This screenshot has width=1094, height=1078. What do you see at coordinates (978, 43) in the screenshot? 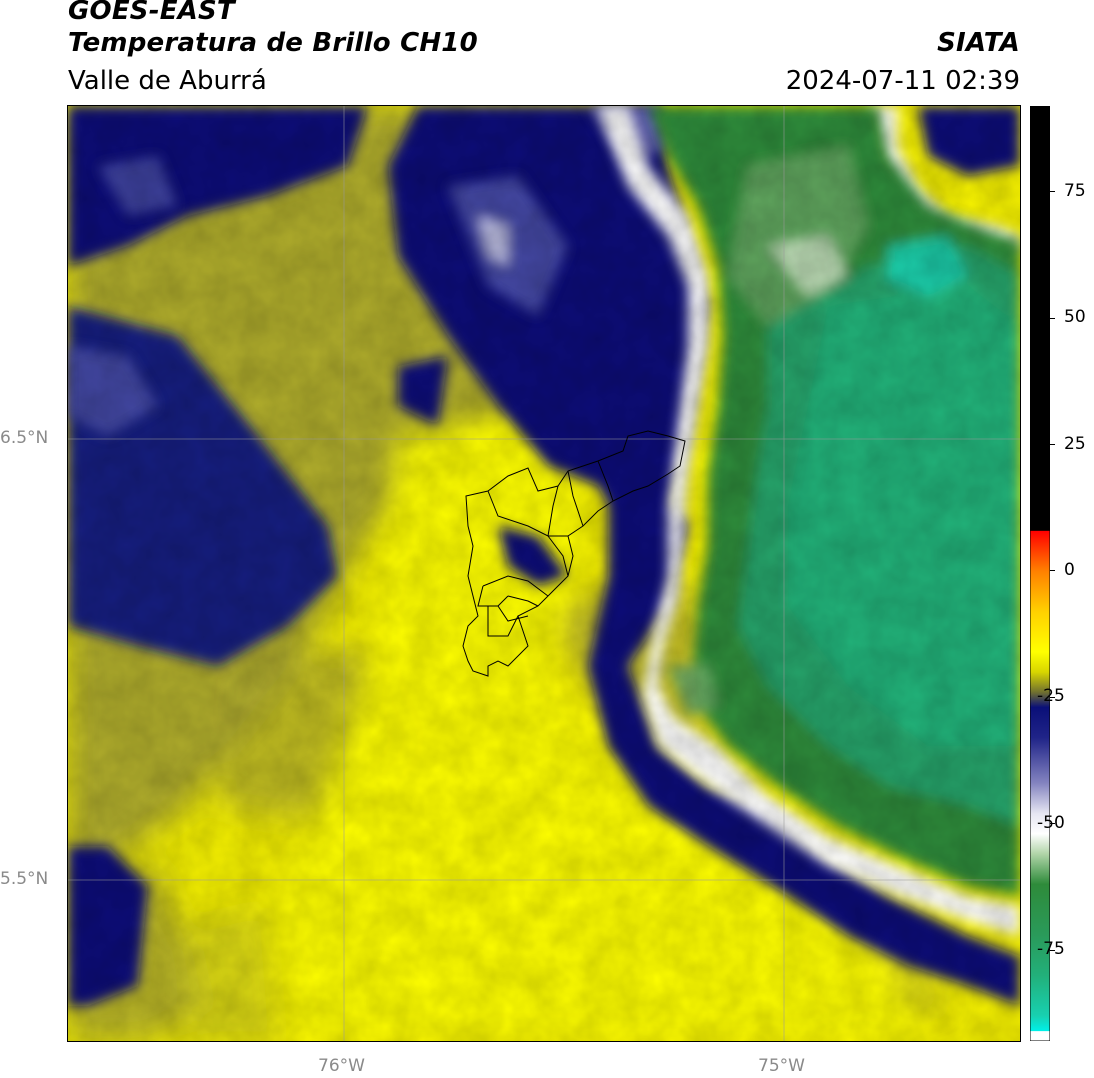
I see `org-title: SIATA` at bounding box center [978, 43].